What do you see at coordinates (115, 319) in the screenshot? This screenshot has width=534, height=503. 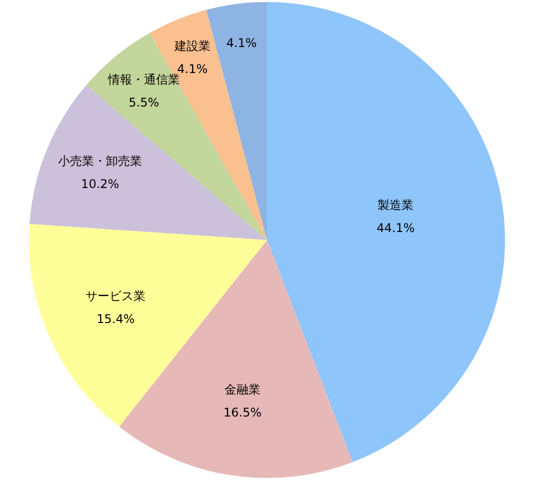 I see `data-label: 15.4%` at bounding box center [115, 319].